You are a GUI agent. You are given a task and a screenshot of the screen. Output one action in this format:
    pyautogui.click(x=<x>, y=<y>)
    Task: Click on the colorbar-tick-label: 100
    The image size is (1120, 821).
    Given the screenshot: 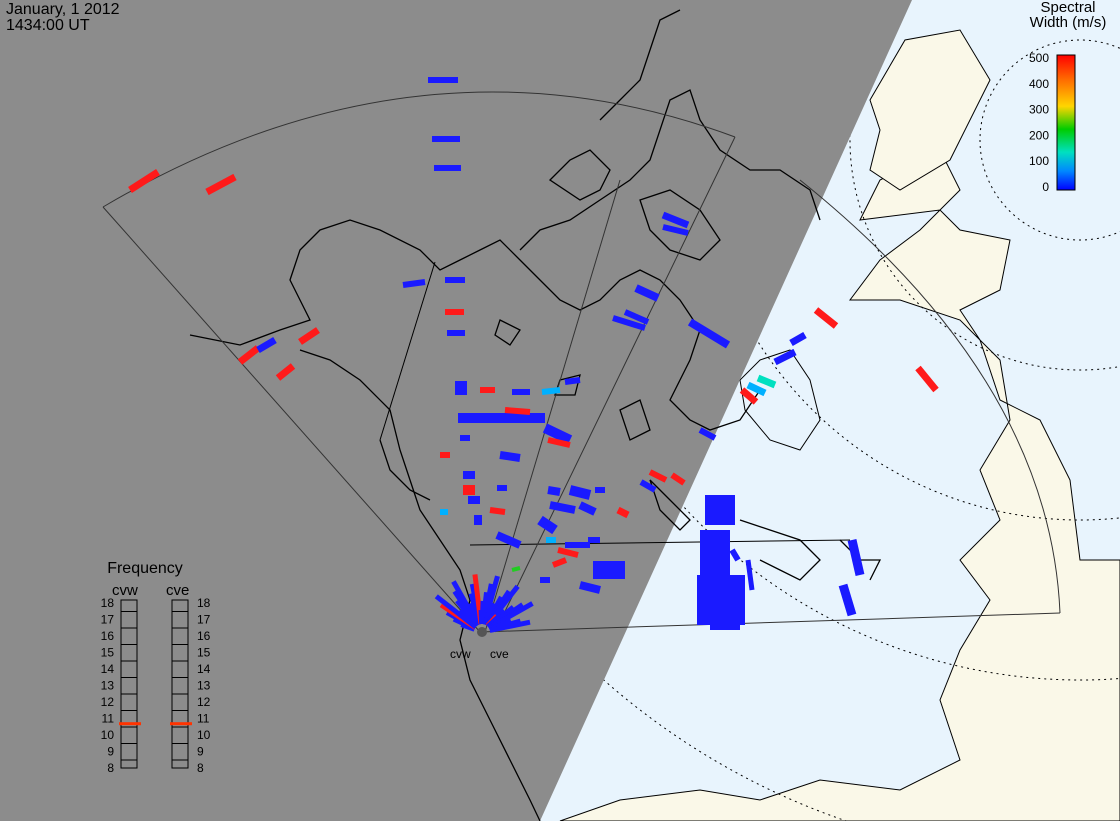 What is the action you would take?
    pyautogui.click(x=1039, y=161)
    